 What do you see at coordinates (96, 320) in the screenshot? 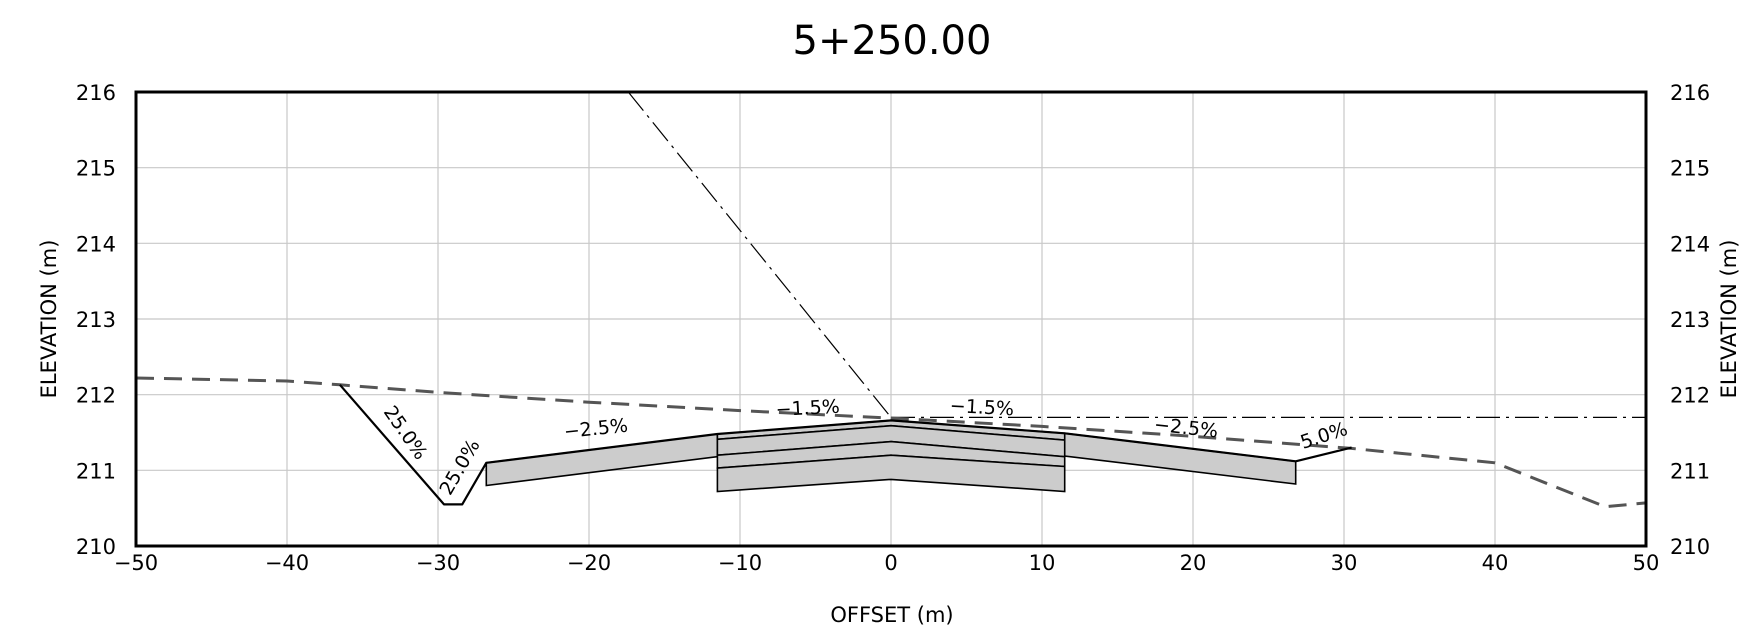
I see `y-tick-label-left: 213` at bounding box center [96, 320].